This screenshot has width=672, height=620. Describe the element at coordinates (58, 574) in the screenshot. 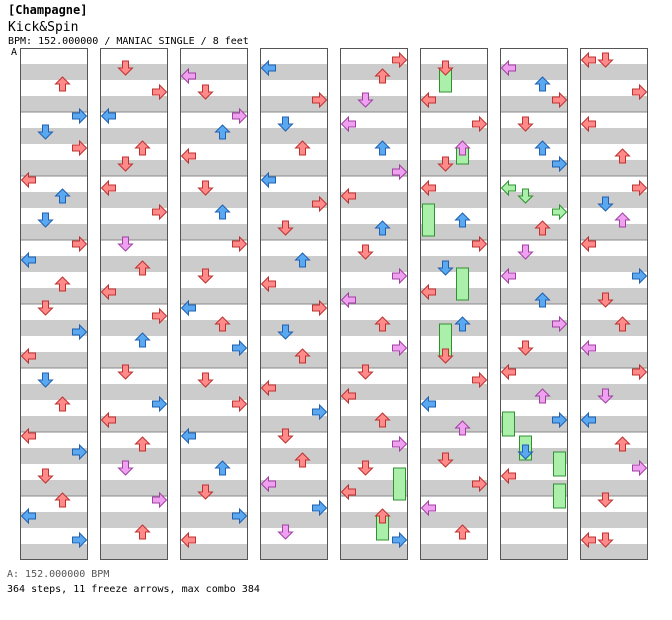

I see `bpm-line: A: 152.000000 BPM` at that location.